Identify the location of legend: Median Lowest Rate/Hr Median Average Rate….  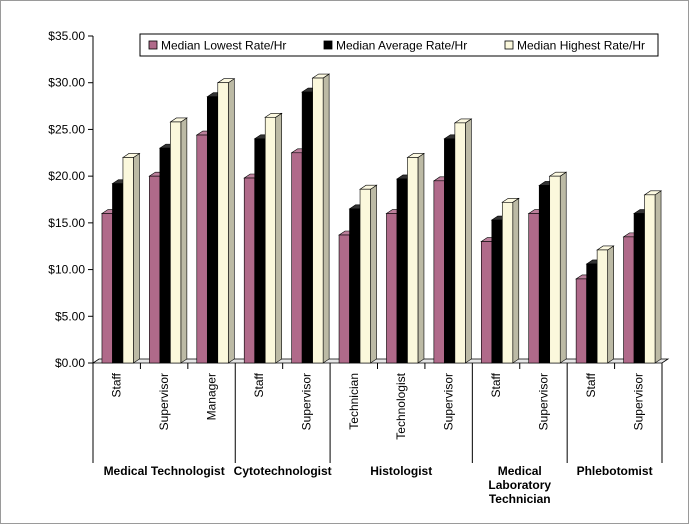
(399, 45).